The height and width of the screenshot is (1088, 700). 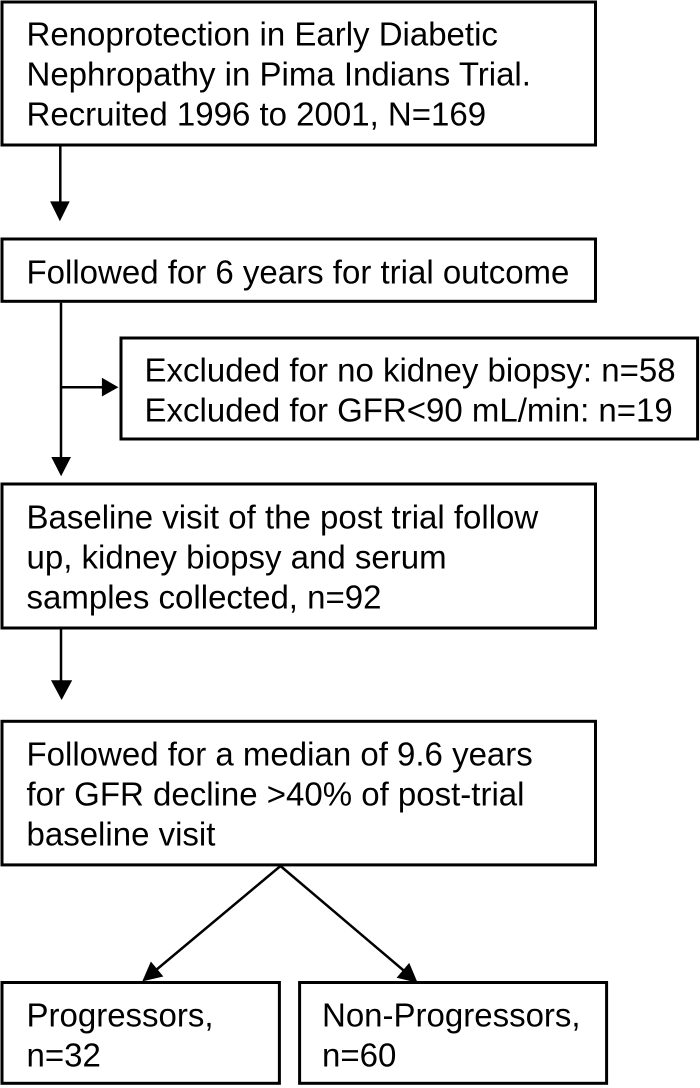 I want to click on svg-text: n=60, so click(x=359, y=1055).